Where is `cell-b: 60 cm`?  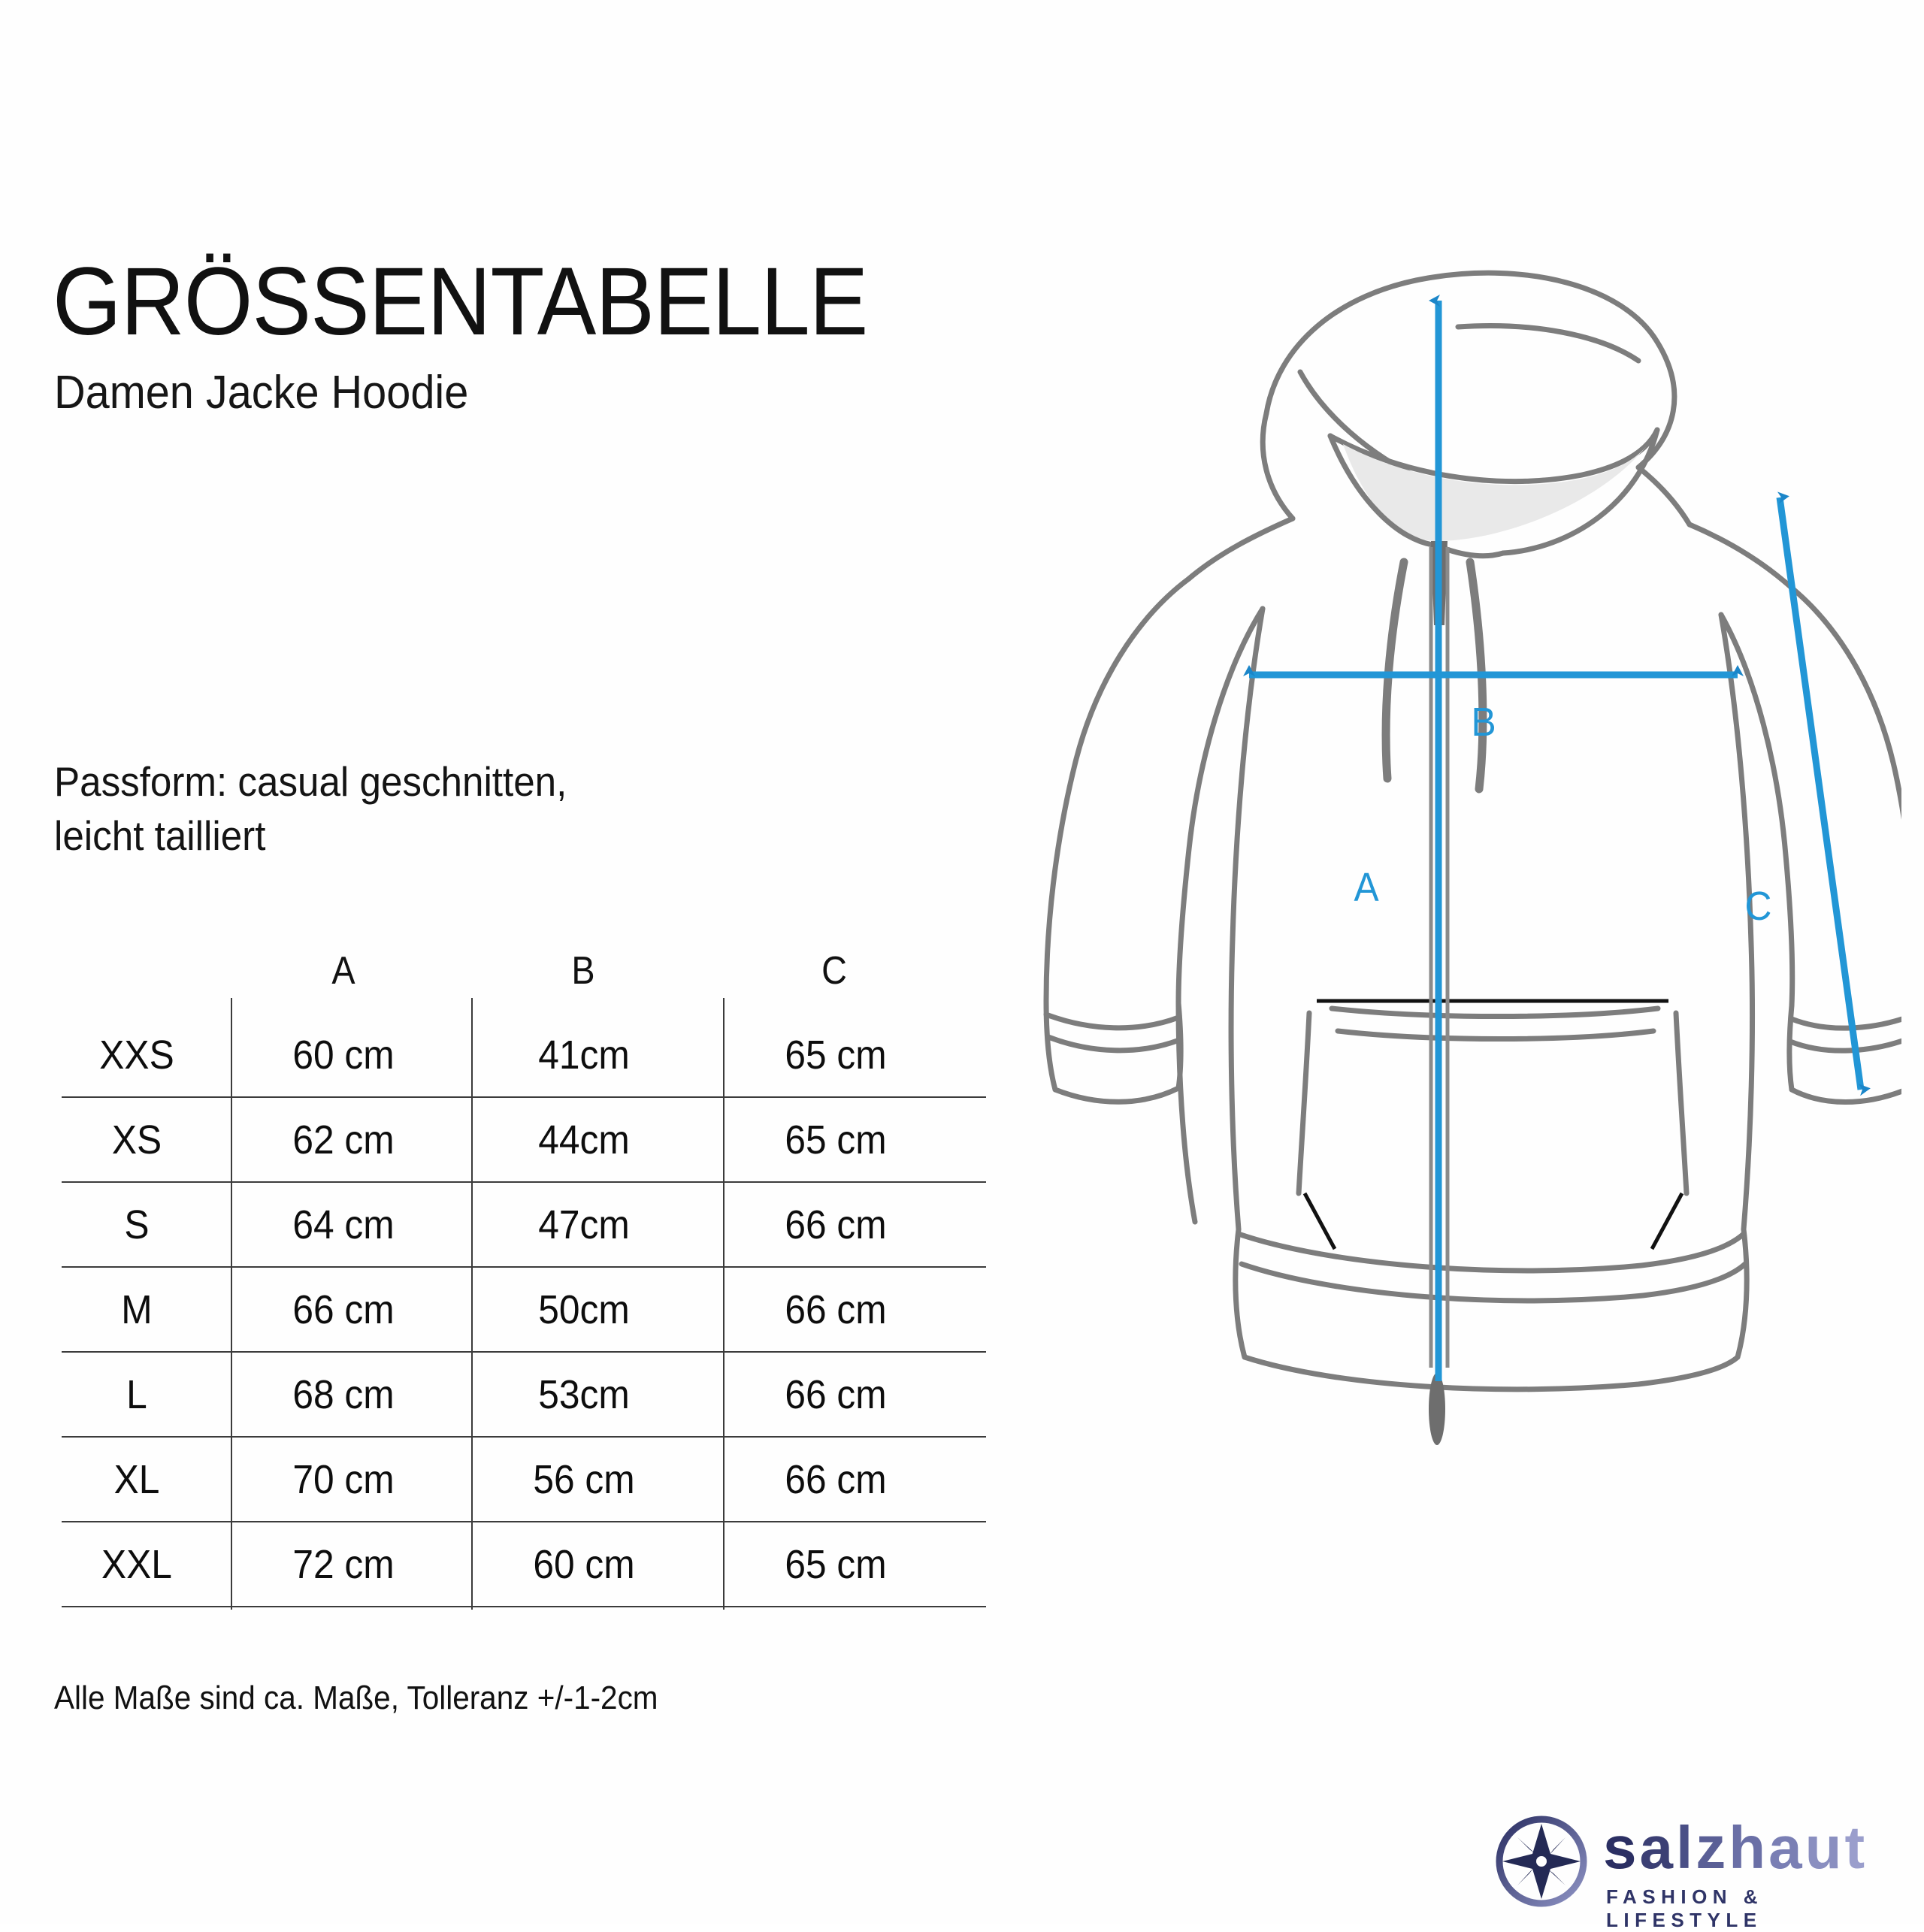
cell-b: 60 cm is located at coordinates (584, 1565).